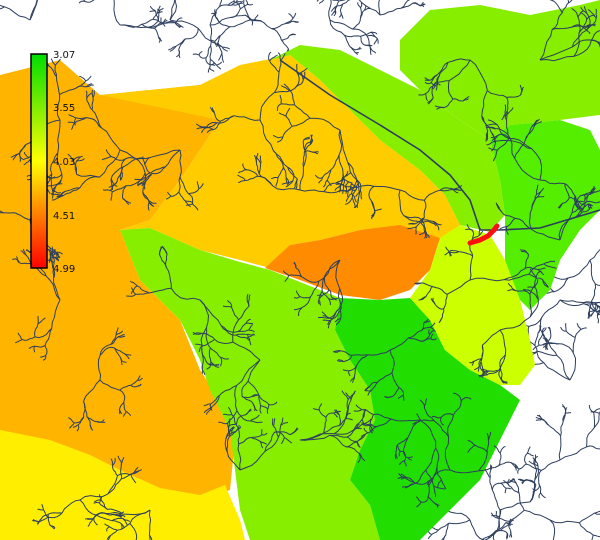 This screenshot has height=540, width=600. Describe the element at coordinates (500, 70) in the screenshot. I see `basin-northeast-green` at that location.